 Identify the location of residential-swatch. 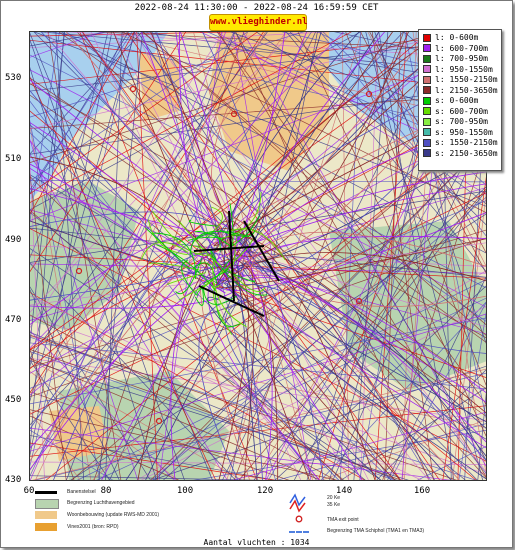
(46, 515).